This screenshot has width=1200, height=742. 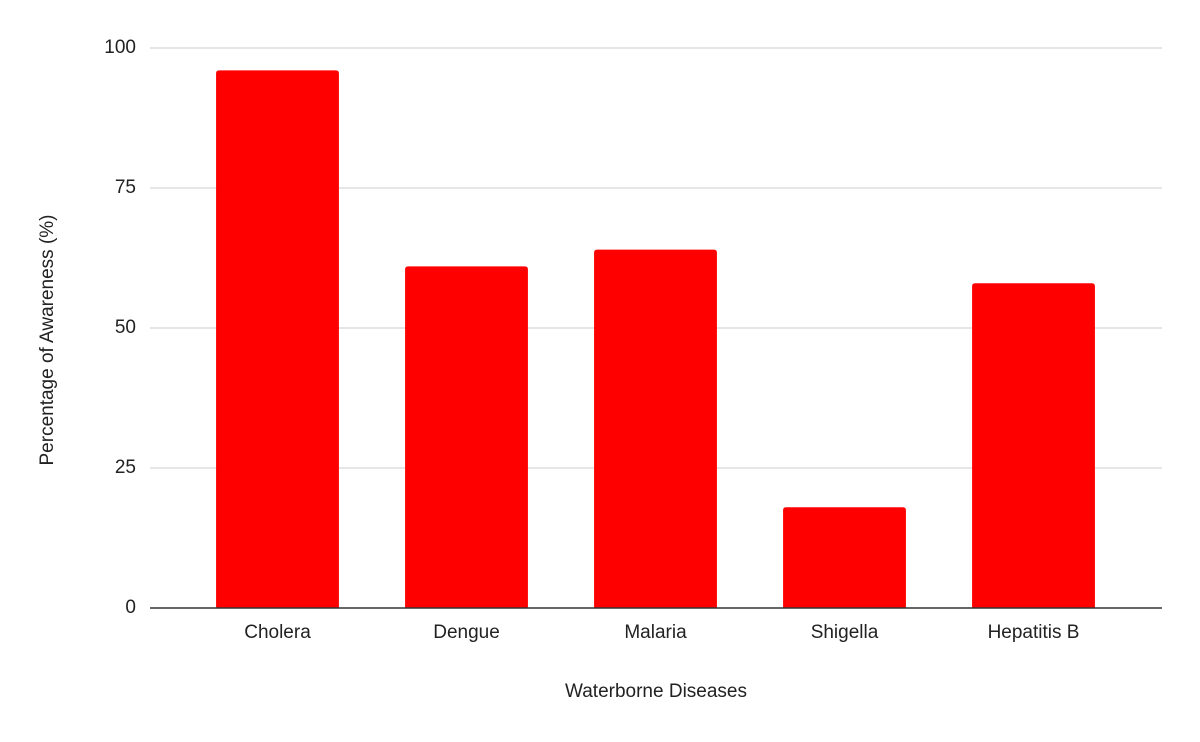 What do you see at coordinates (125, 187) in the screenshot?
I see `y-tick-label: 75` at bounding box center [125, 187].